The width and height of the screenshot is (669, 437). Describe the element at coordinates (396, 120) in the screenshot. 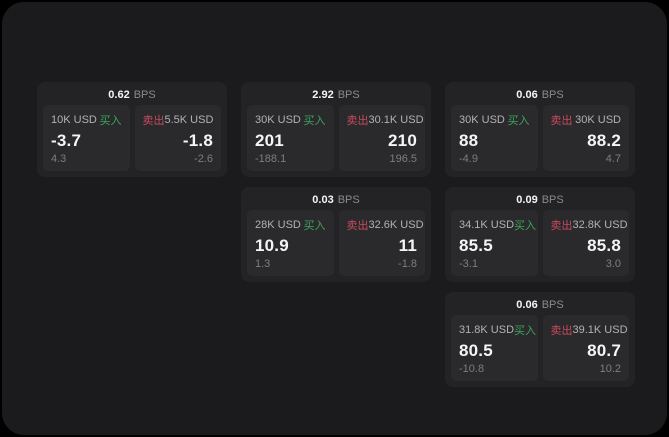

I see `sell-amount: 30.1K USD` at that location.